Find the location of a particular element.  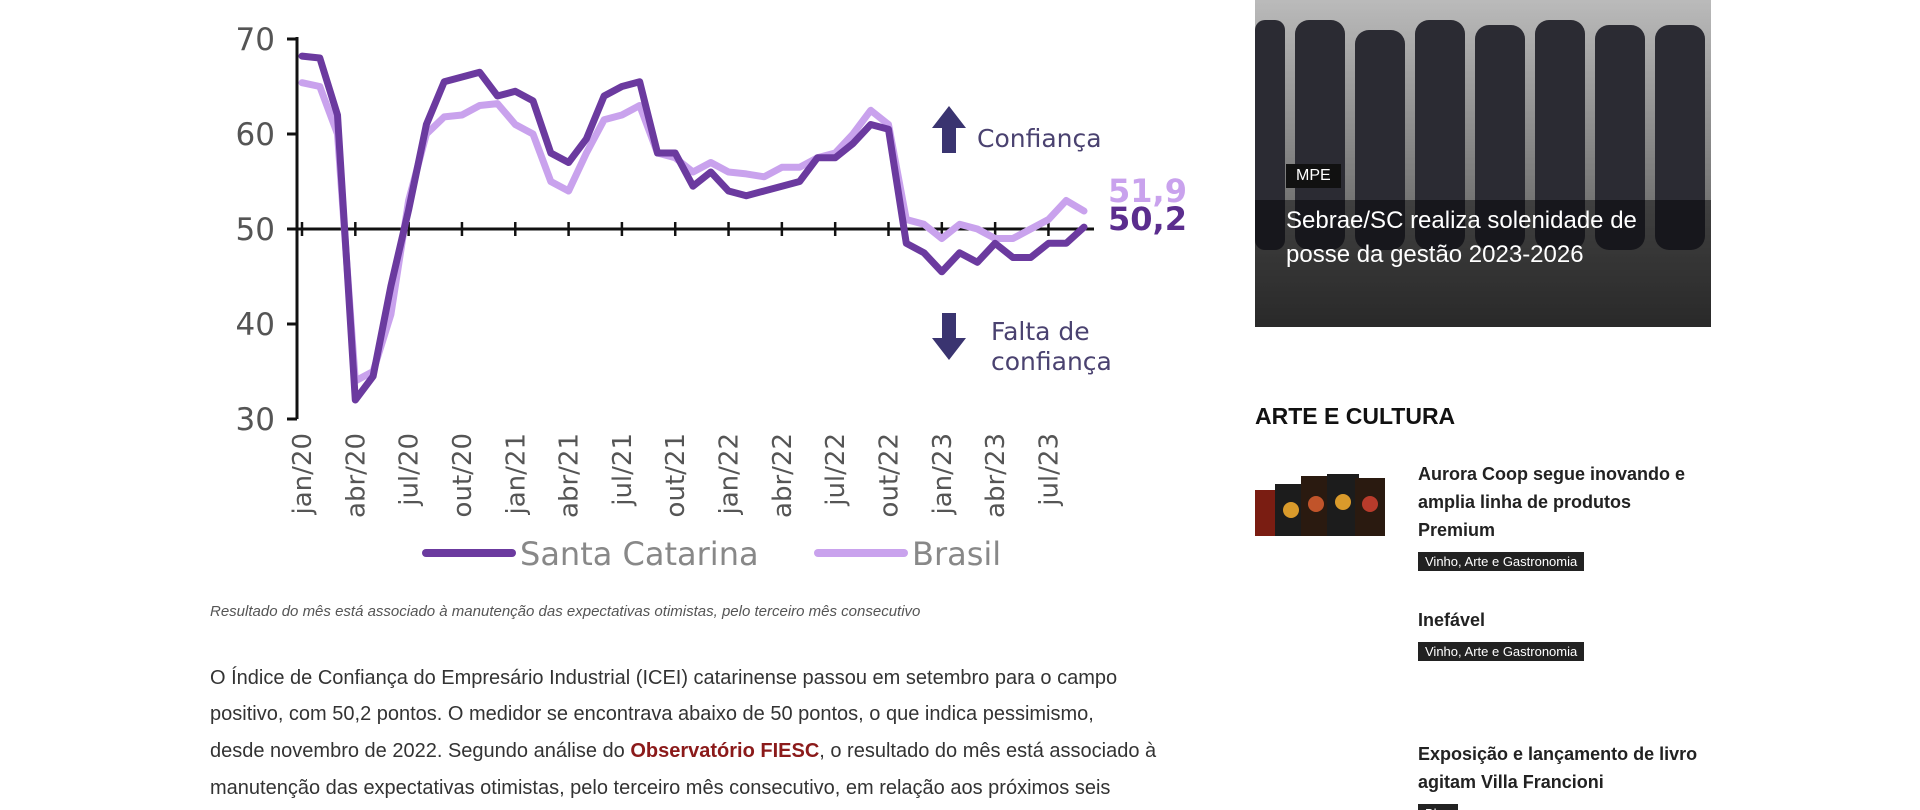

x-tick-label: abr/20 is located at coordinates (356, 475).